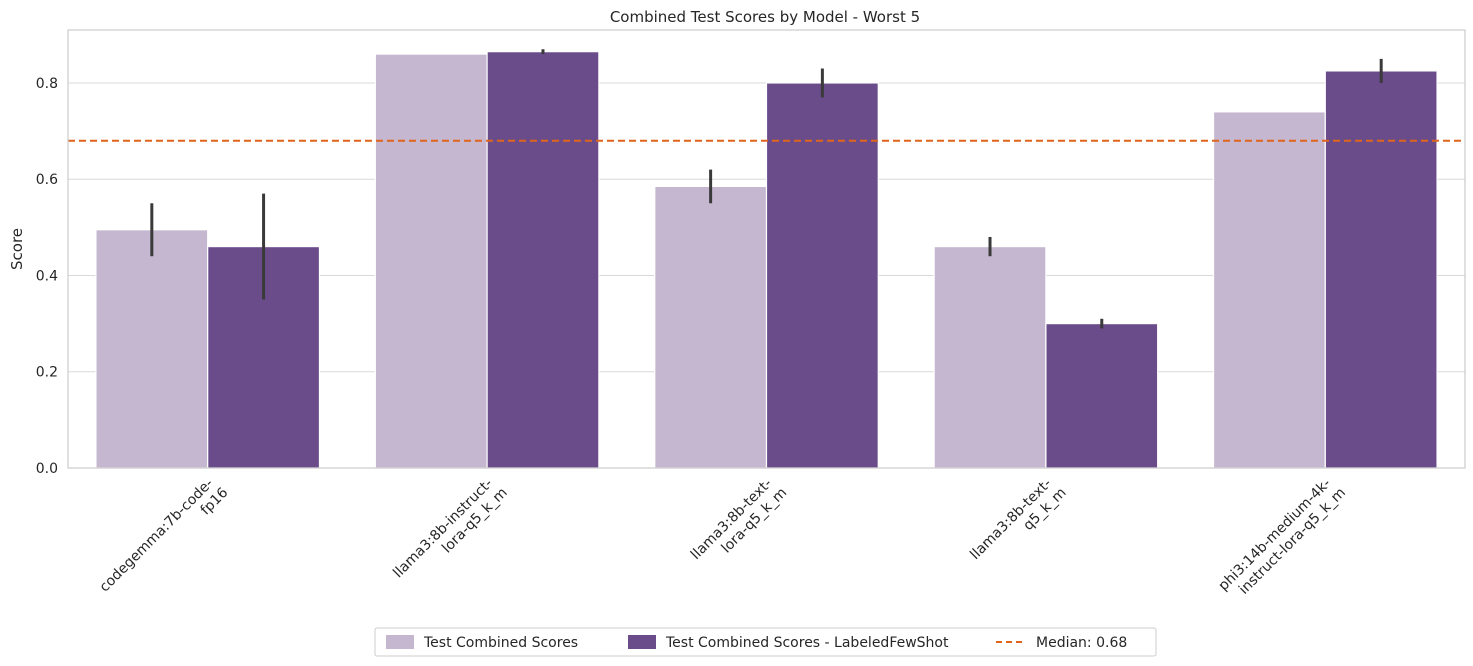  Describe the element at coordinates (47, 373) in the screenshot. I see `y-tick-label: 0.2` at that location.